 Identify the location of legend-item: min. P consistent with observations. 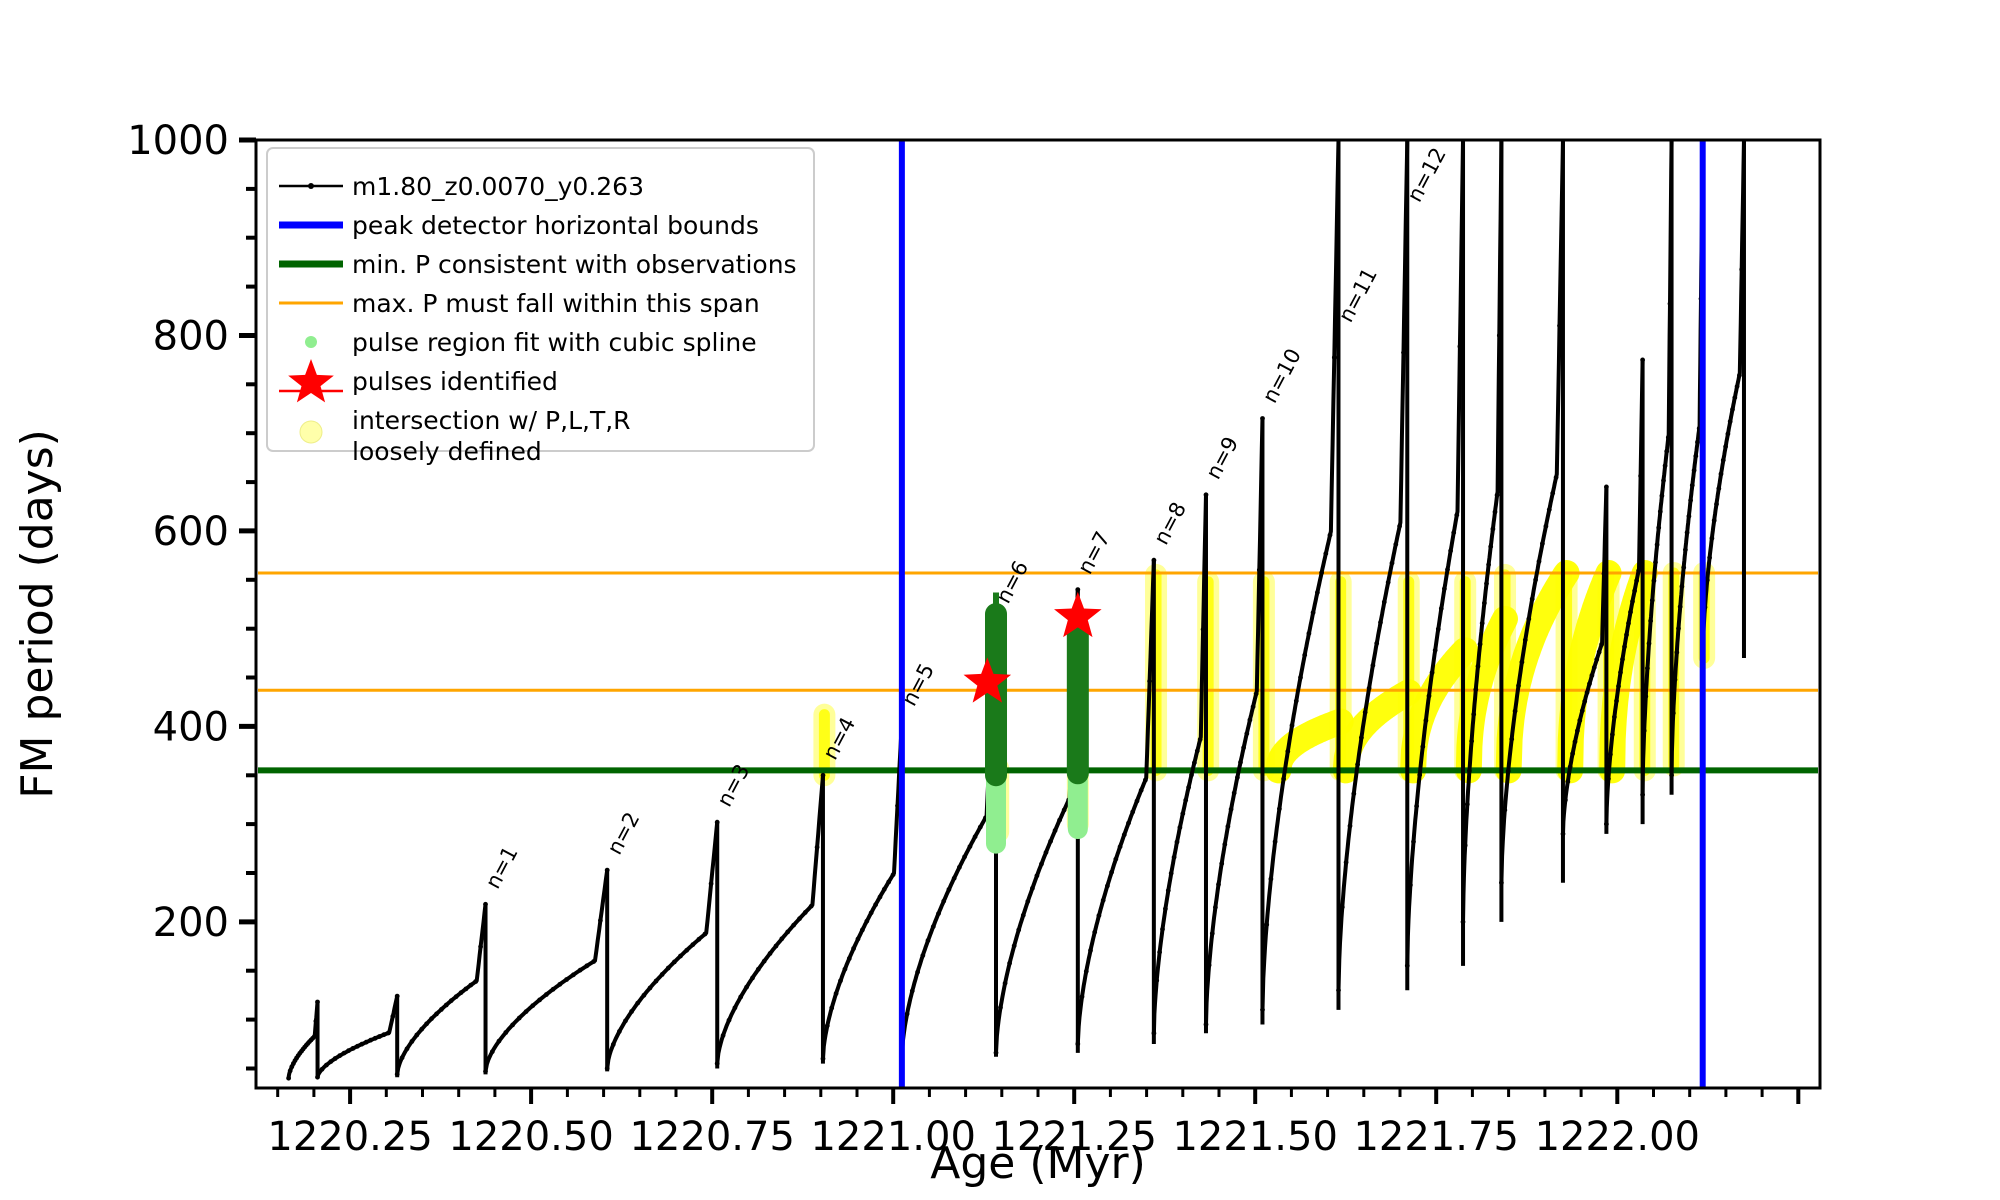
(538, 264).